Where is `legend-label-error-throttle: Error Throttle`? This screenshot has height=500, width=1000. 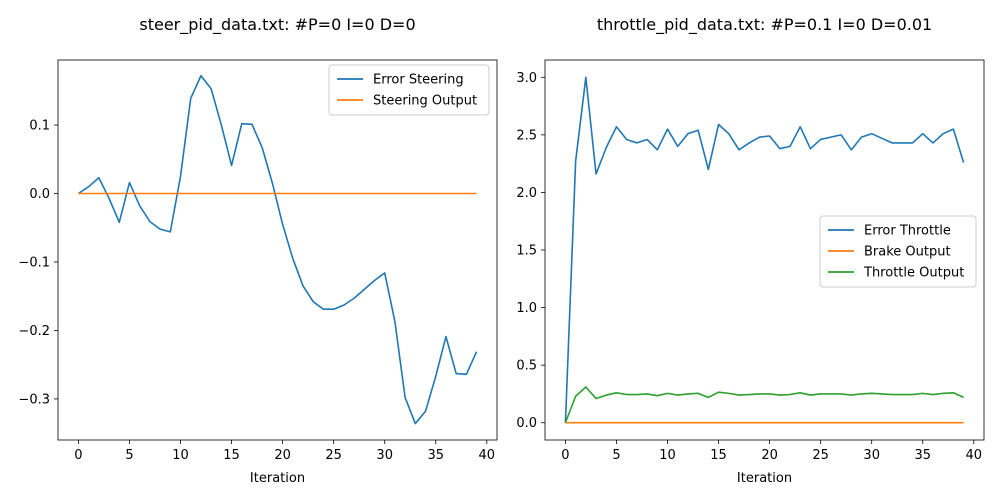
legend-label-error-throttle: Error Throttle is located at coordinates (907, 231).